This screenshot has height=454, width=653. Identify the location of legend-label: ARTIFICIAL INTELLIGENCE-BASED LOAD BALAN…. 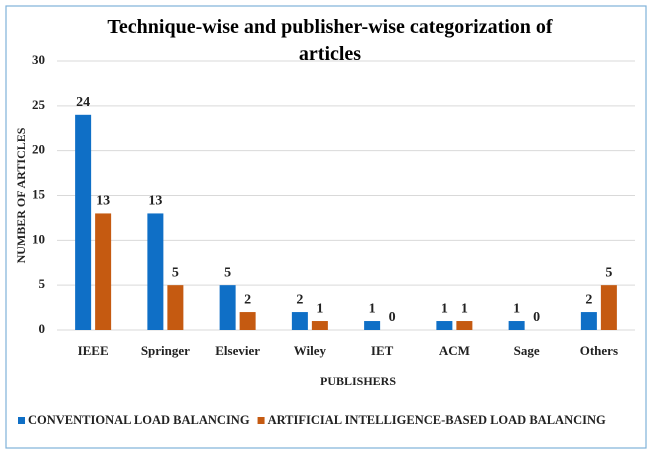
(437, 420).